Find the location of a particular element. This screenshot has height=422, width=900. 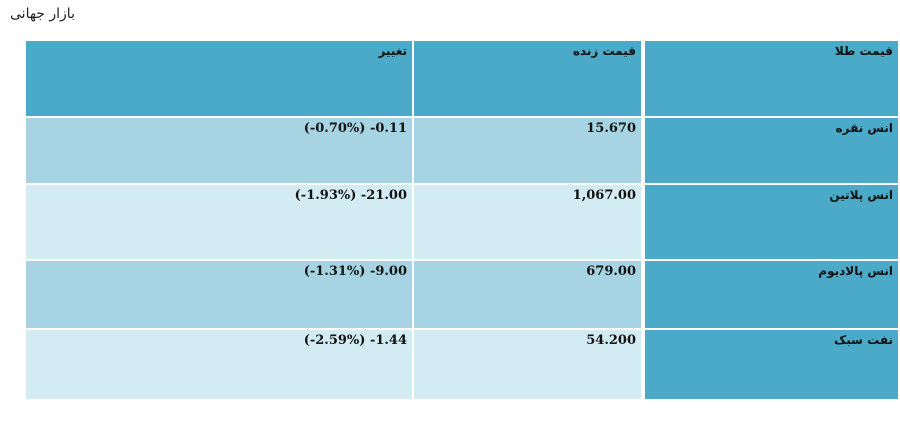

row-price-value: 1,067.00 is located at coordinates (604, 195).